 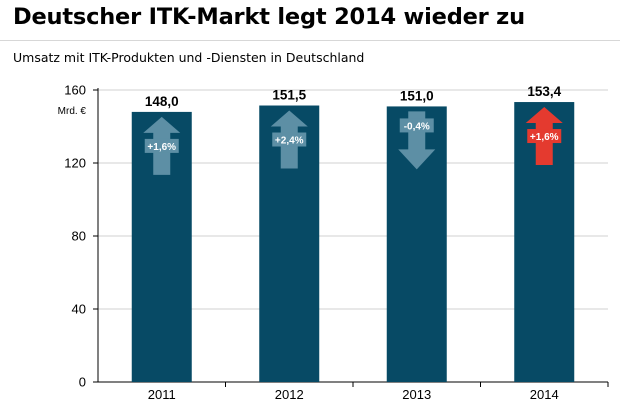 I want to click on value-label: 153,4, so click(x=544, y=91).